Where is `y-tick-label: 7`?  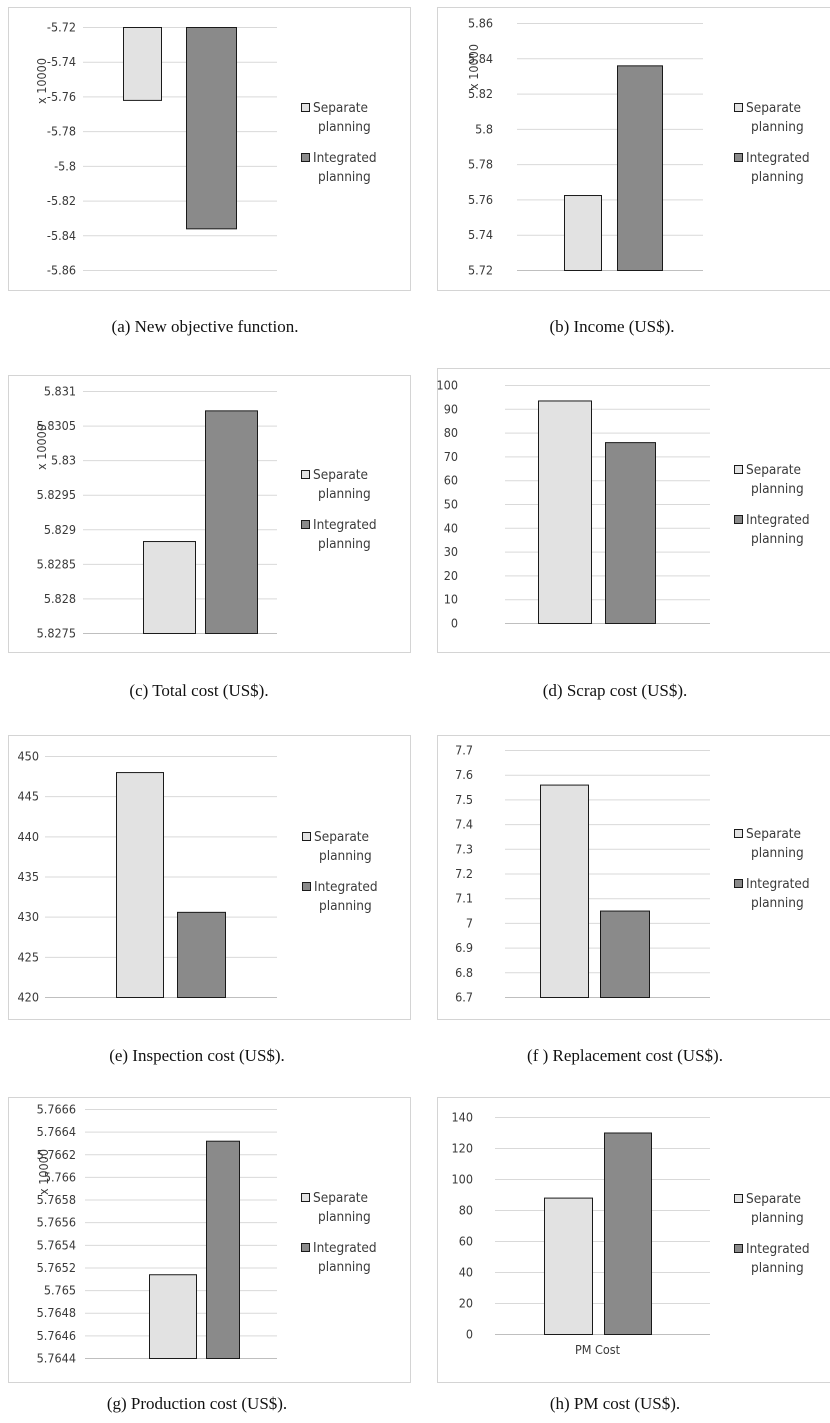 y-tick-label: 7 is located at coordinates (469, 922).